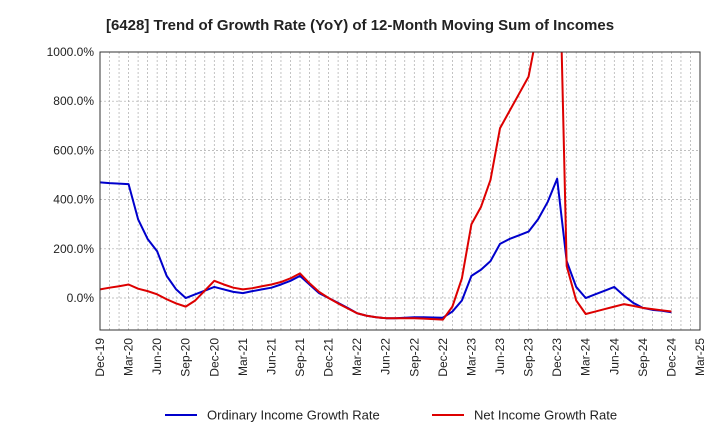 The height and width of the screenshot is (440, 720). Describe the element at coordinates (329, 357) in the screenshot. I see `x-tick-label: Dec-21` at that location.